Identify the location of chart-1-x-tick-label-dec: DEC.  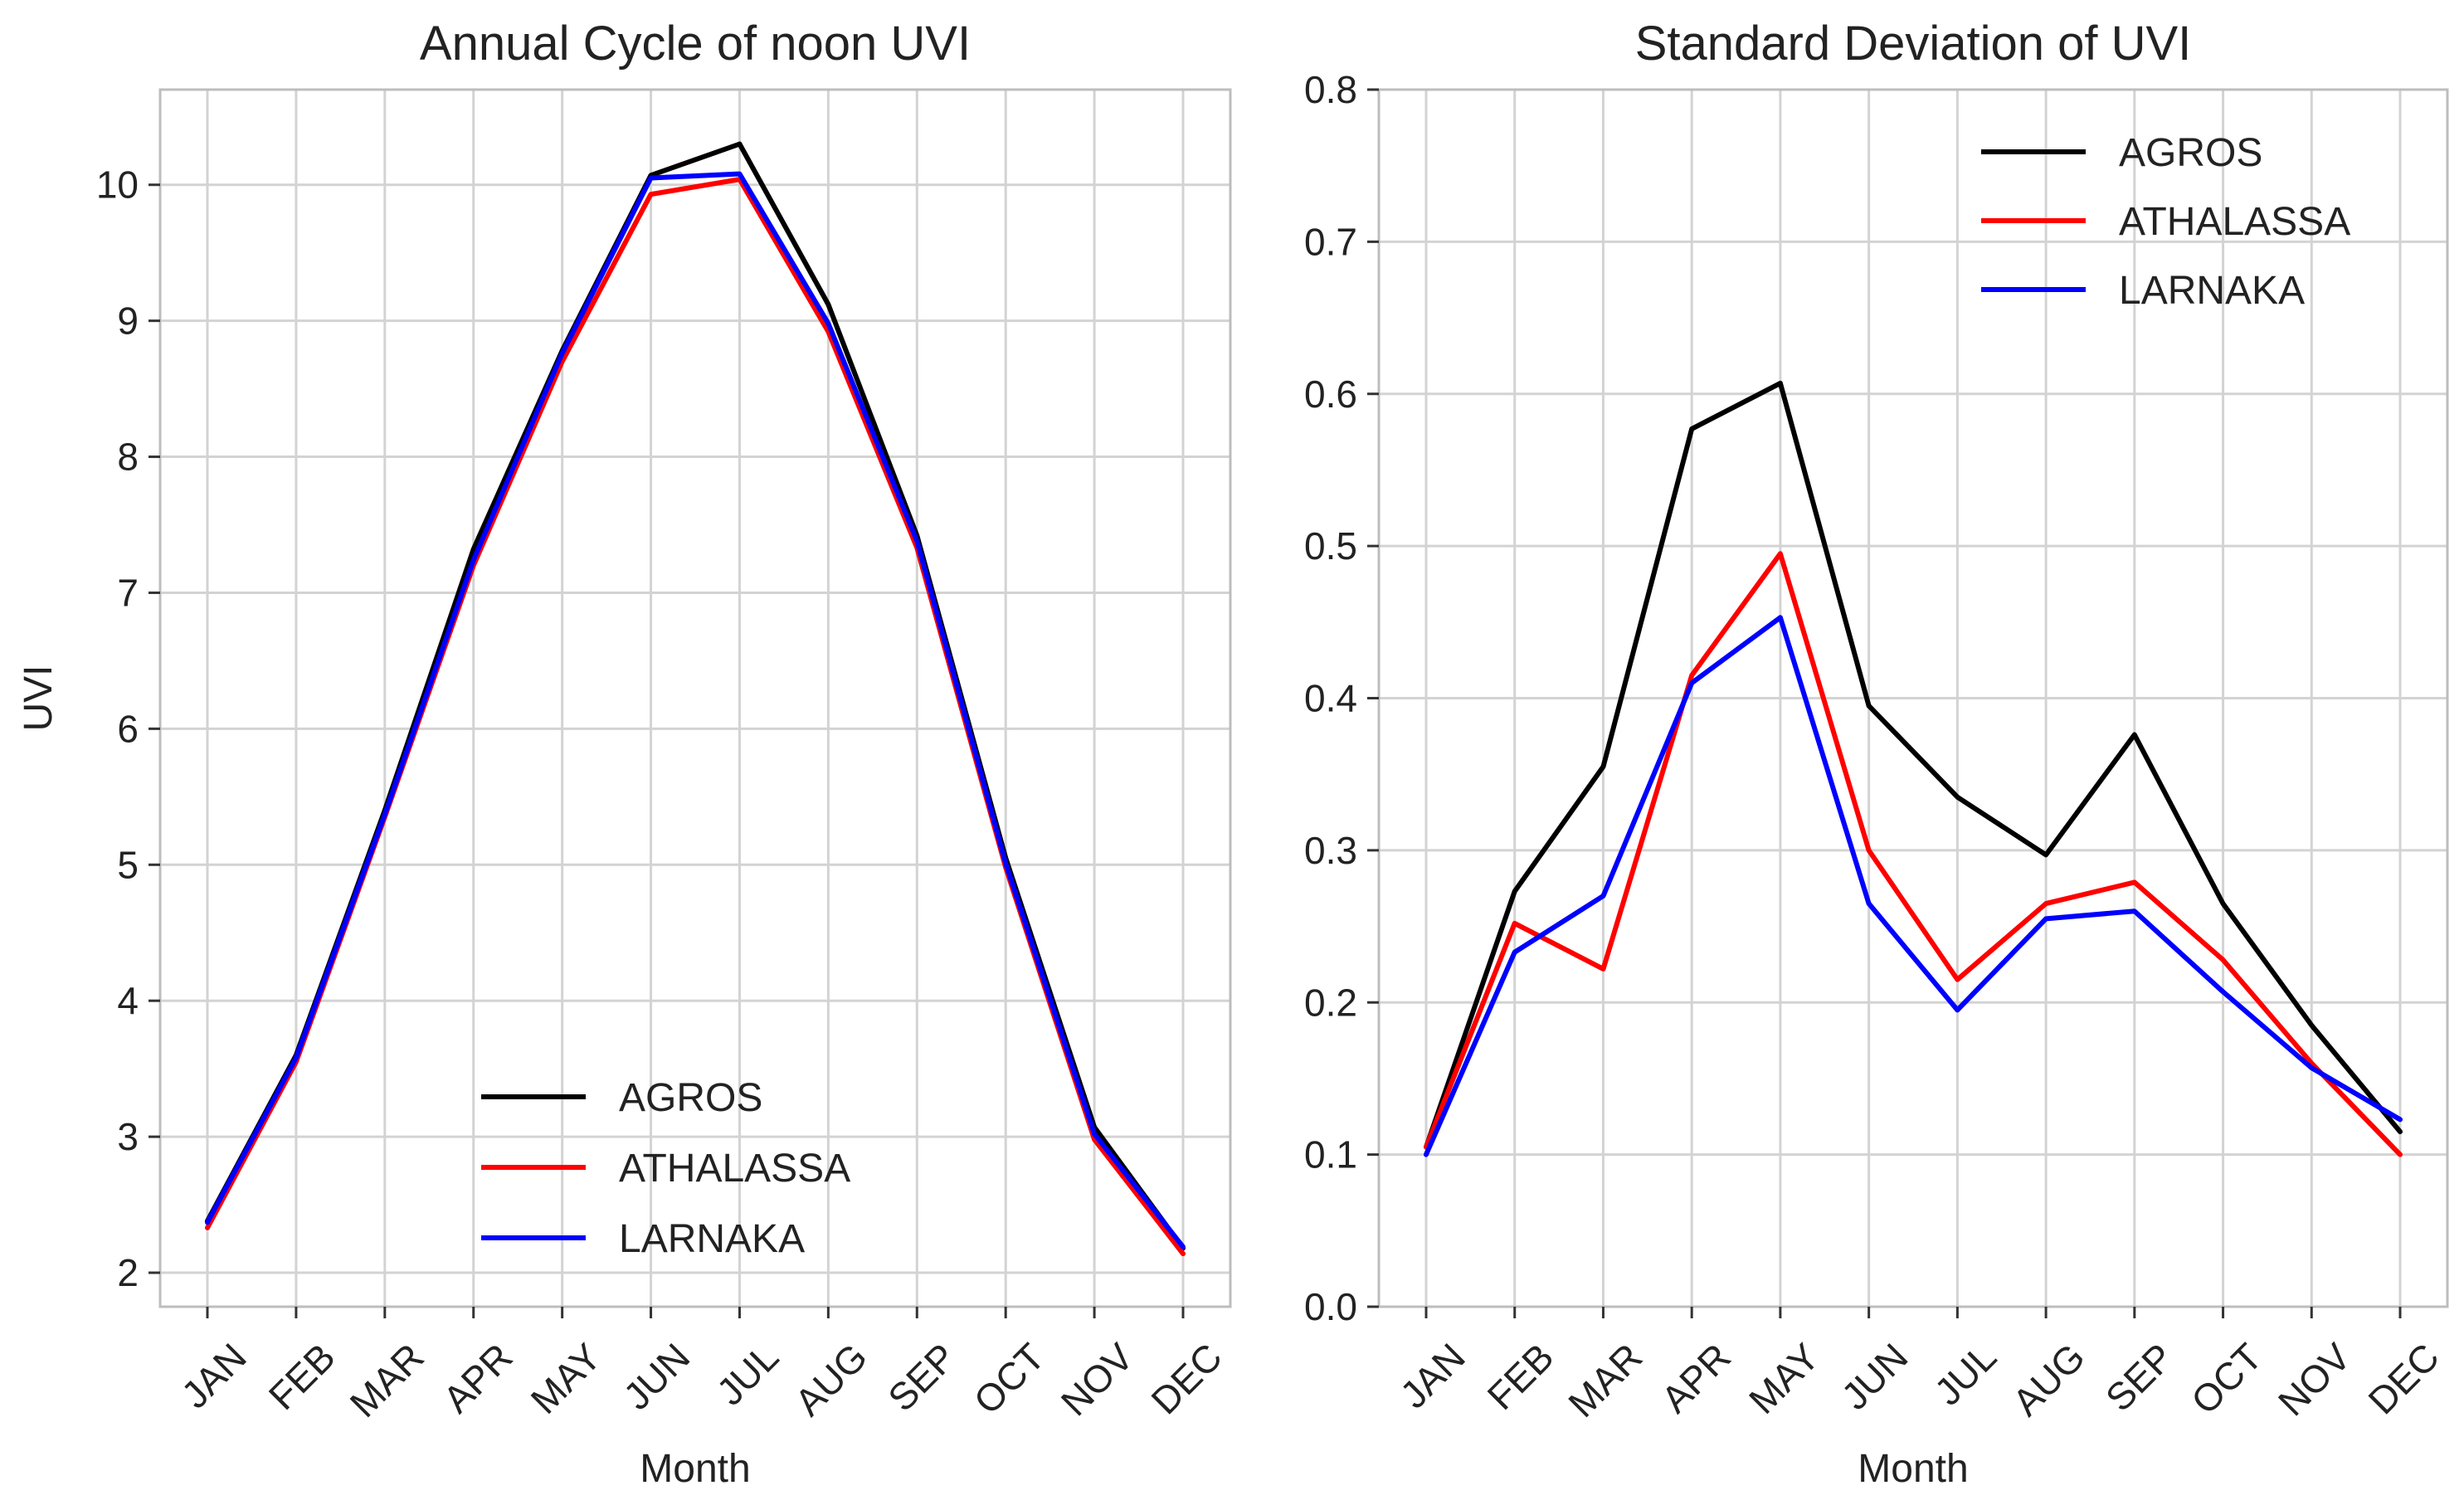
(2403, 1378).